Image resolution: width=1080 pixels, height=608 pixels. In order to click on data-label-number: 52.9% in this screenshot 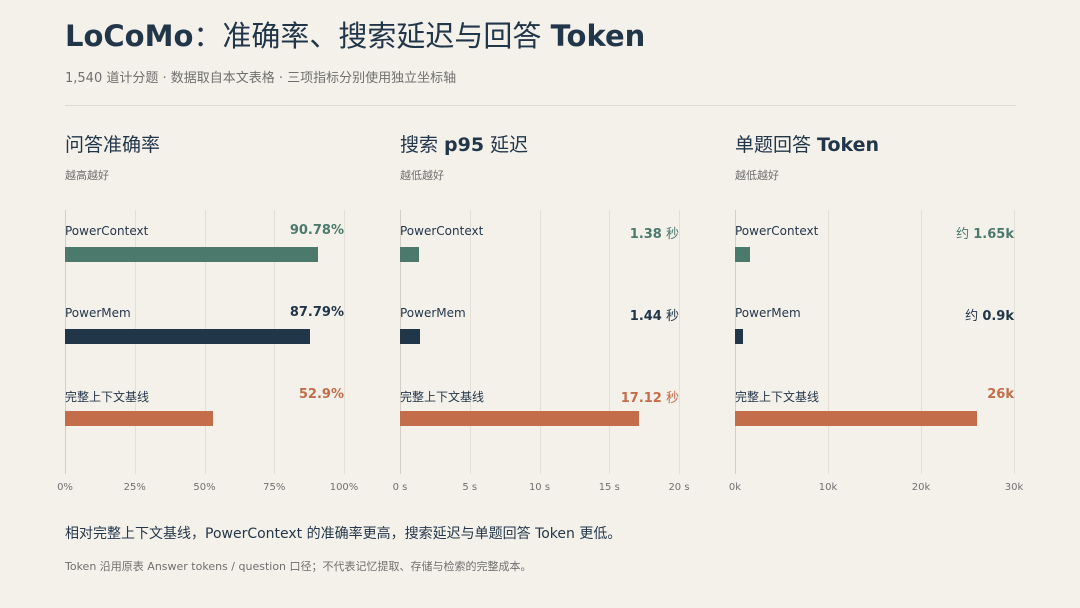, I will do `click(321, 394)`.